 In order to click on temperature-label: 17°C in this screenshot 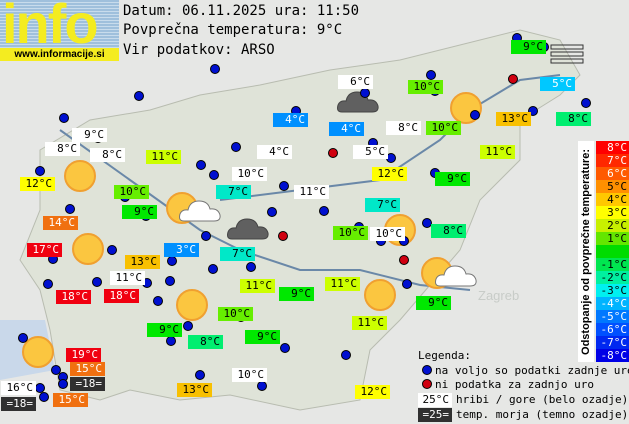, I will do `click(44, 250)`.